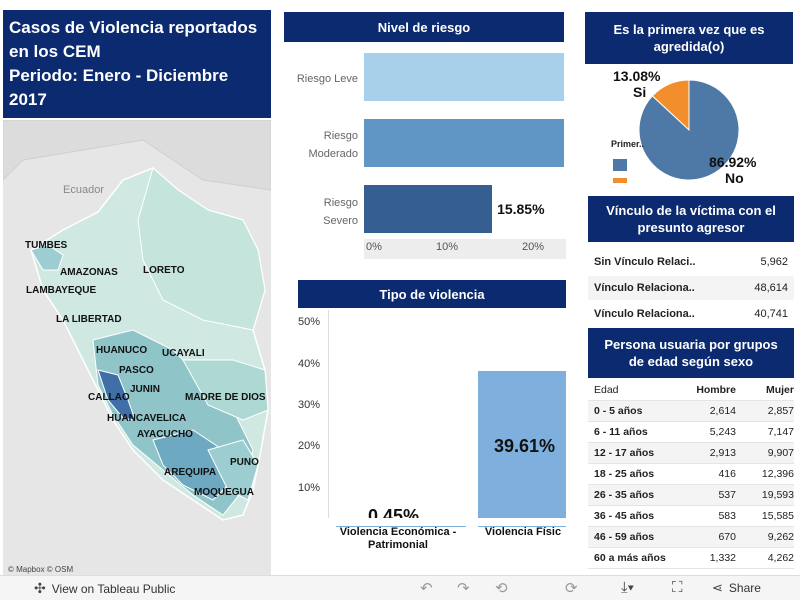 Image resolution: width=800 pixels, height=600 pixels. Describe the element at coordinates (309, 446) in the screenshot. I see `y-tick: 20%` at that location.